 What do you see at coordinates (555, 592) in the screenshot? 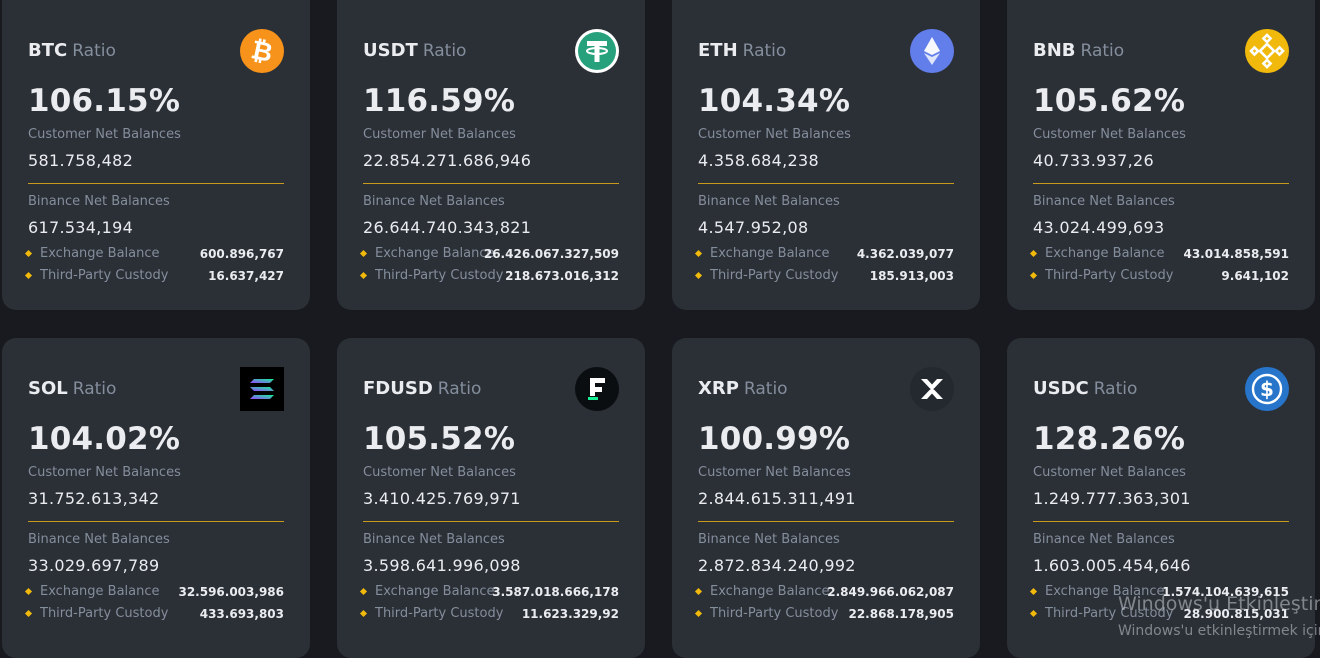
I see `exchange-balance-value: 3.587.018.666,178` at bounding box center [555, 592].